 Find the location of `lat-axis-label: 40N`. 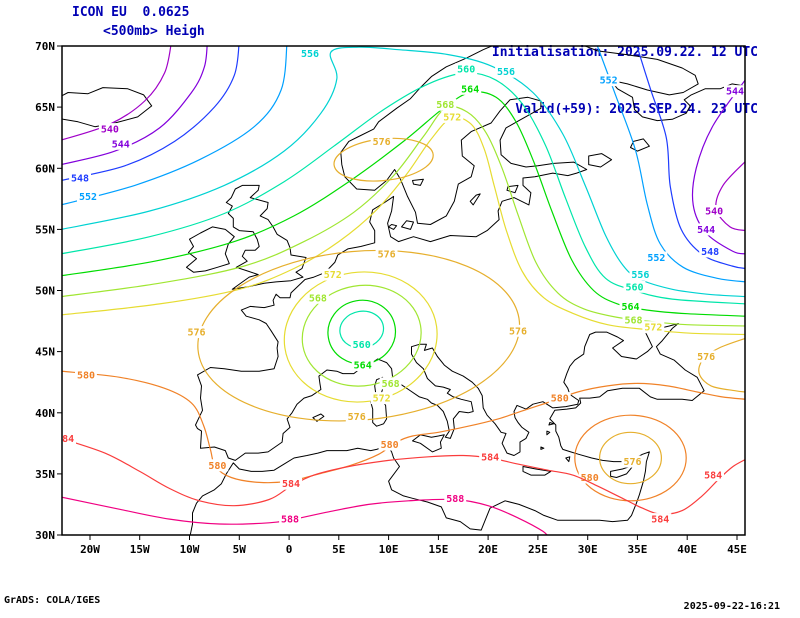

lat-axis-label: 40N is located at coordinates (45, 413).